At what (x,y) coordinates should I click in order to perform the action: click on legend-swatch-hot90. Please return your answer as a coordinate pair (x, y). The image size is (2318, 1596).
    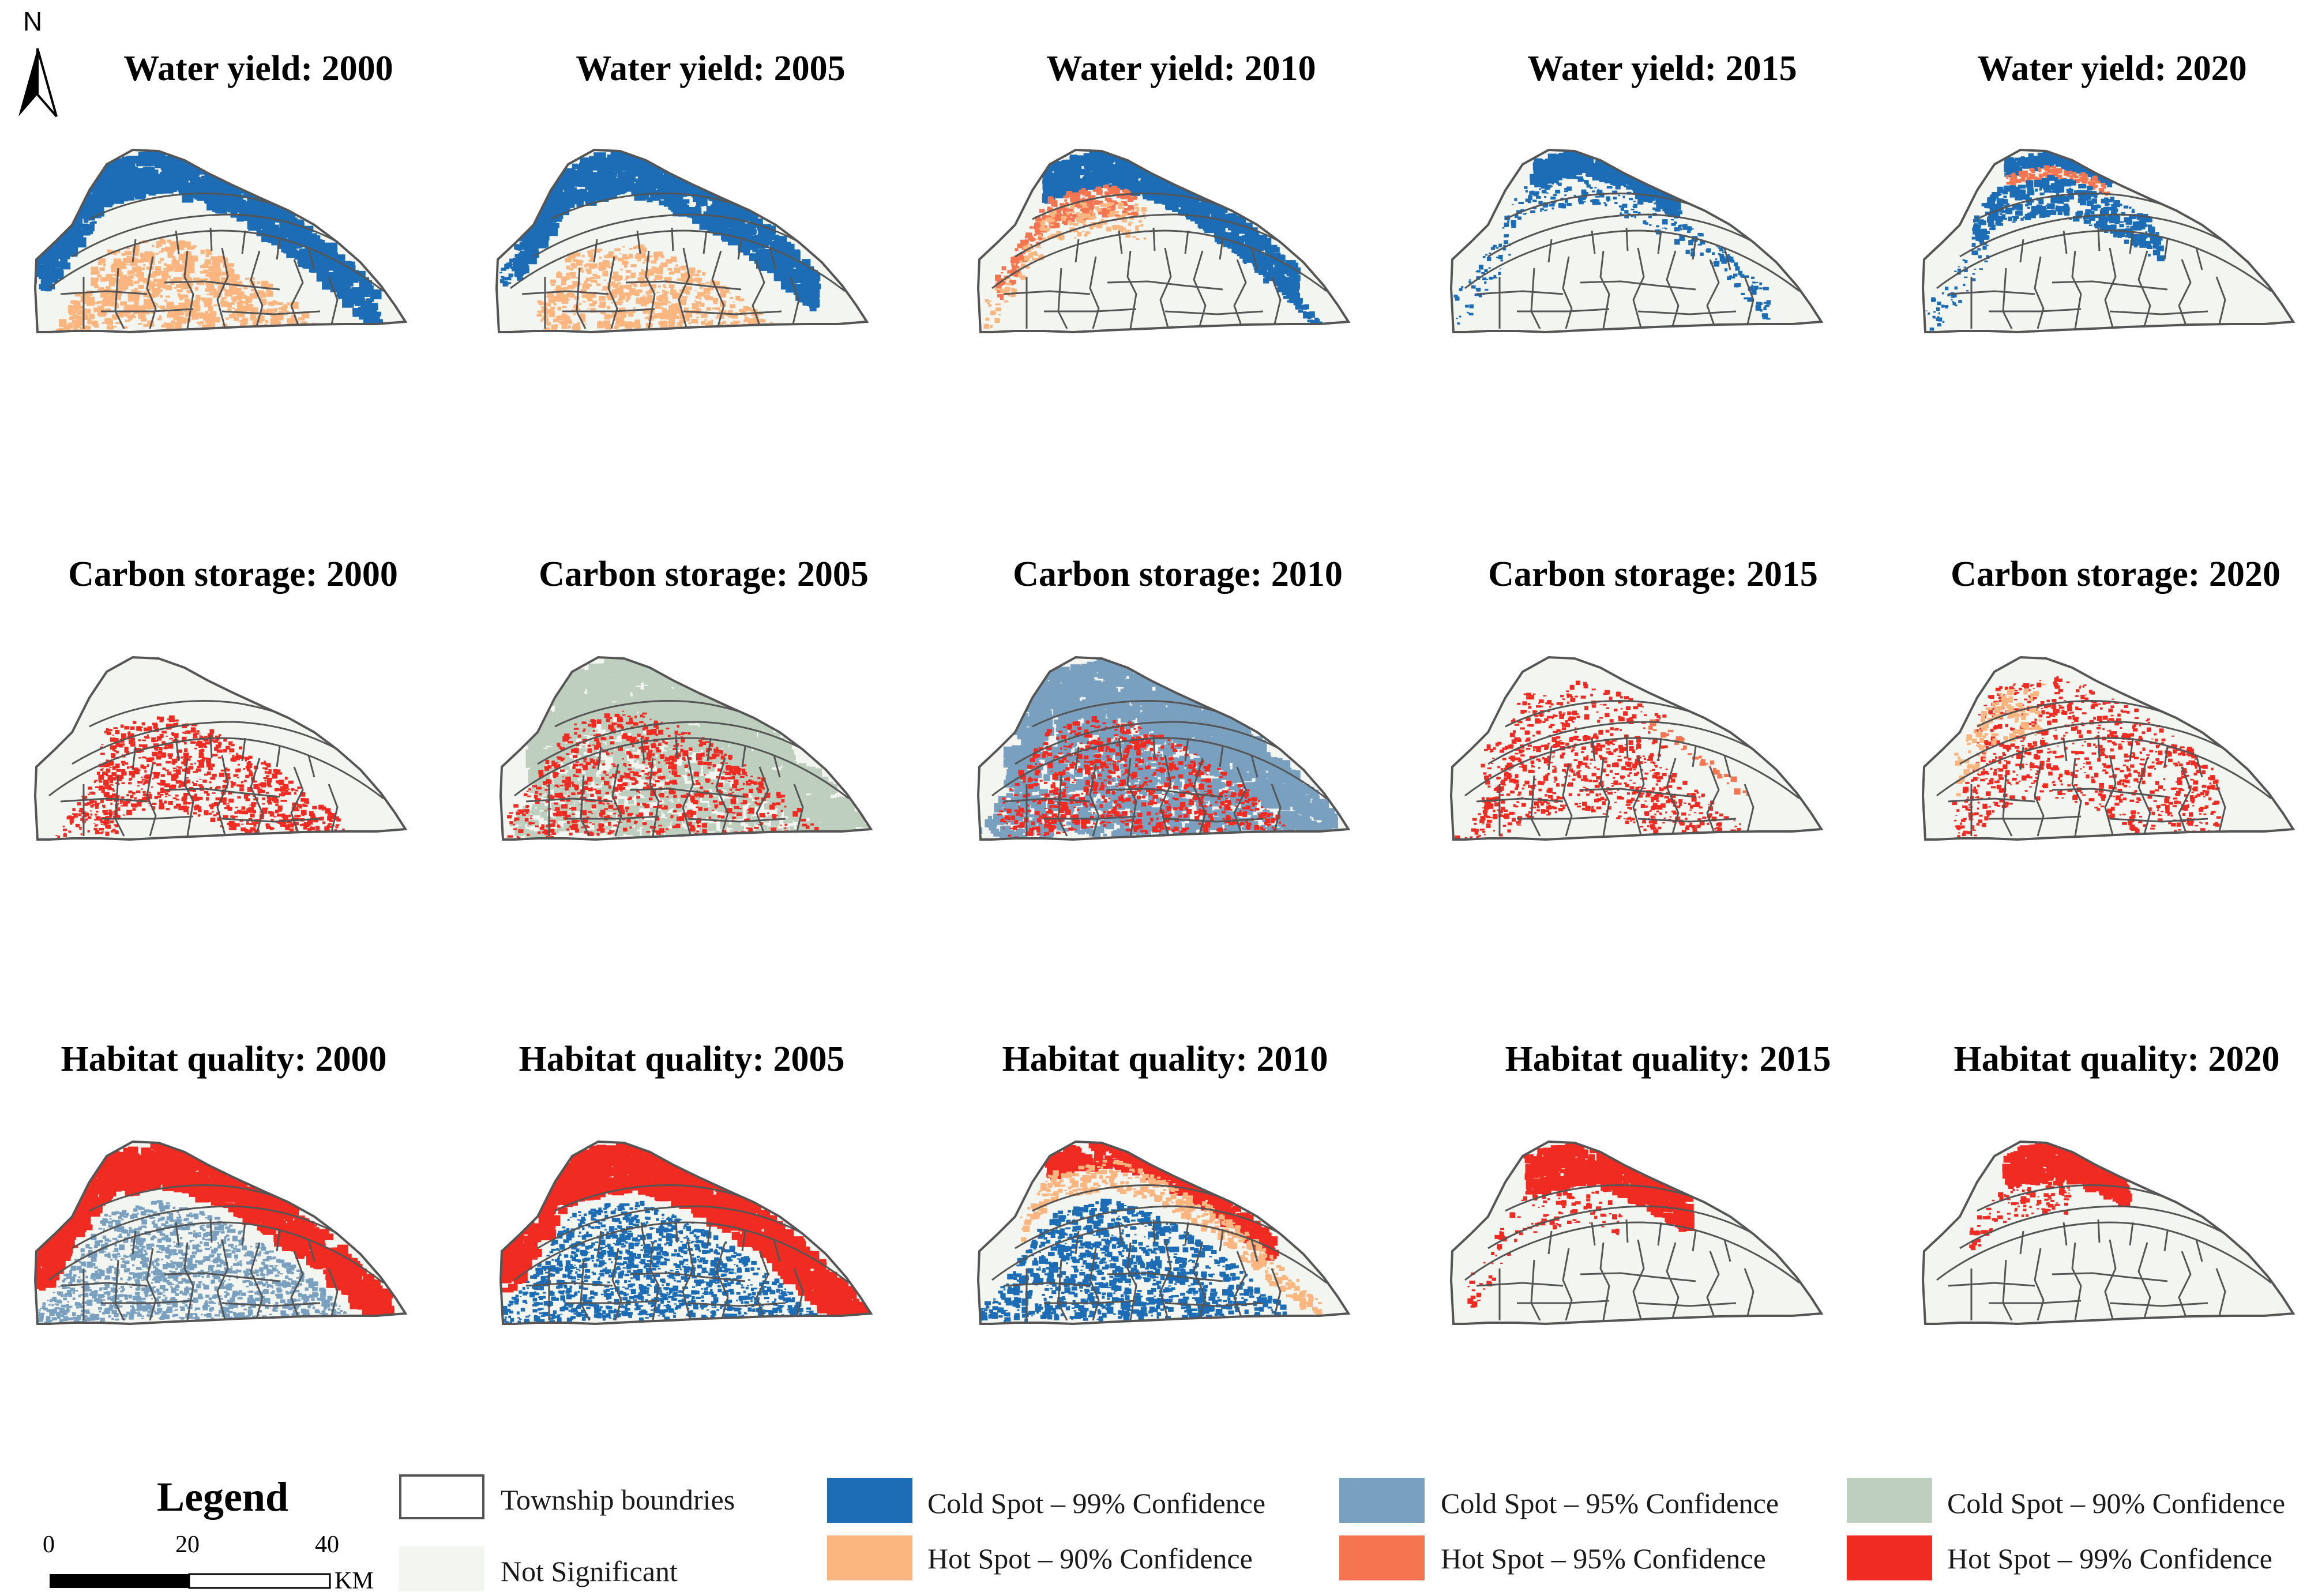
    Looking at the image, I should click on (869, 1557).